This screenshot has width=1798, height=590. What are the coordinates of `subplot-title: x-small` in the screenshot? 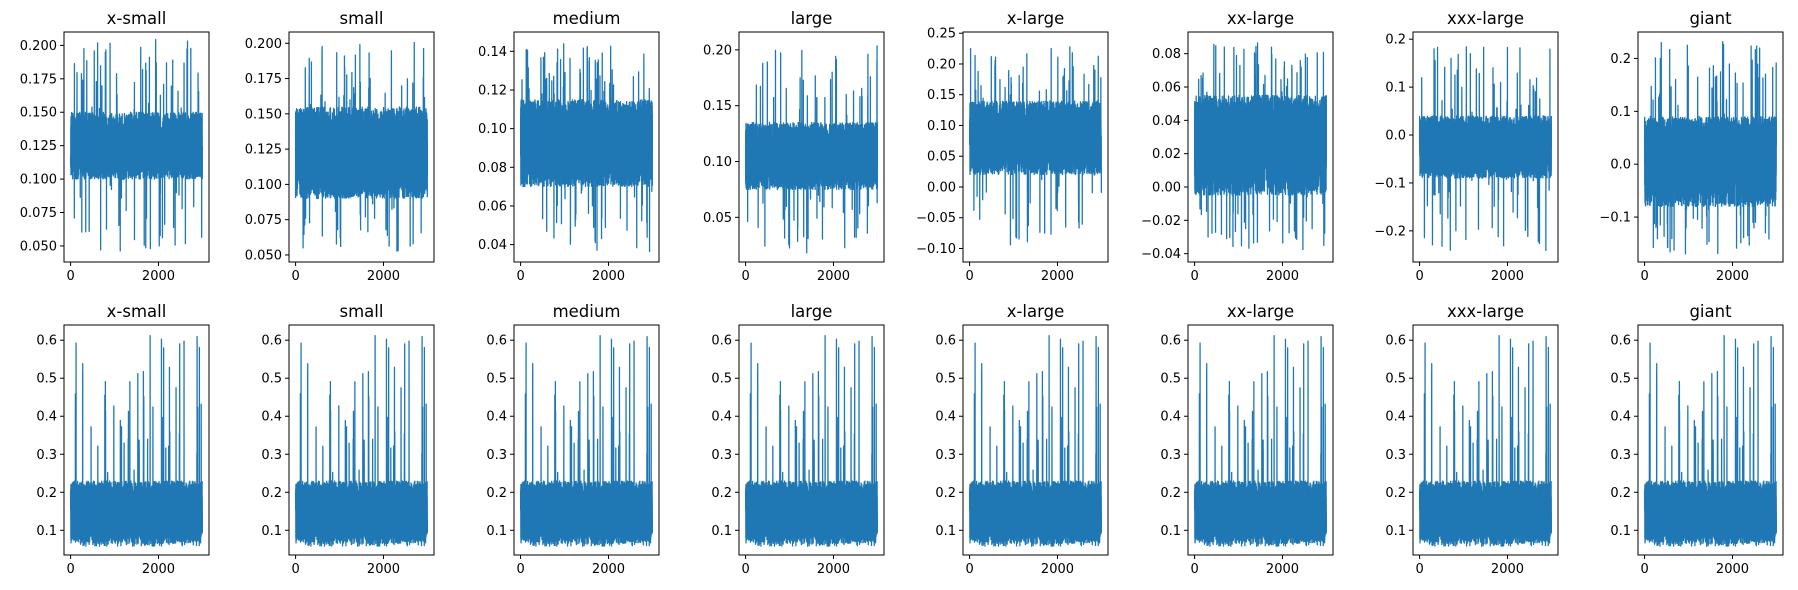 It's located at (137, 311).